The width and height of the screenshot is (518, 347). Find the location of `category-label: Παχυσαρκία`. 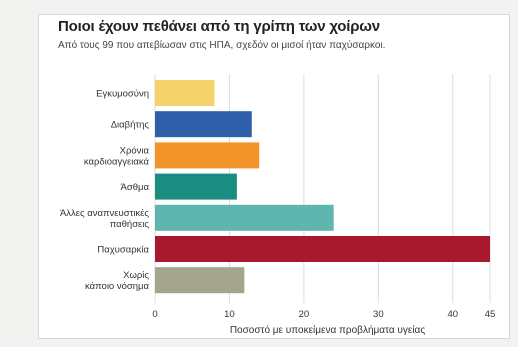

category-label: Παχυσαρκία is located at coordinates (123, 250).